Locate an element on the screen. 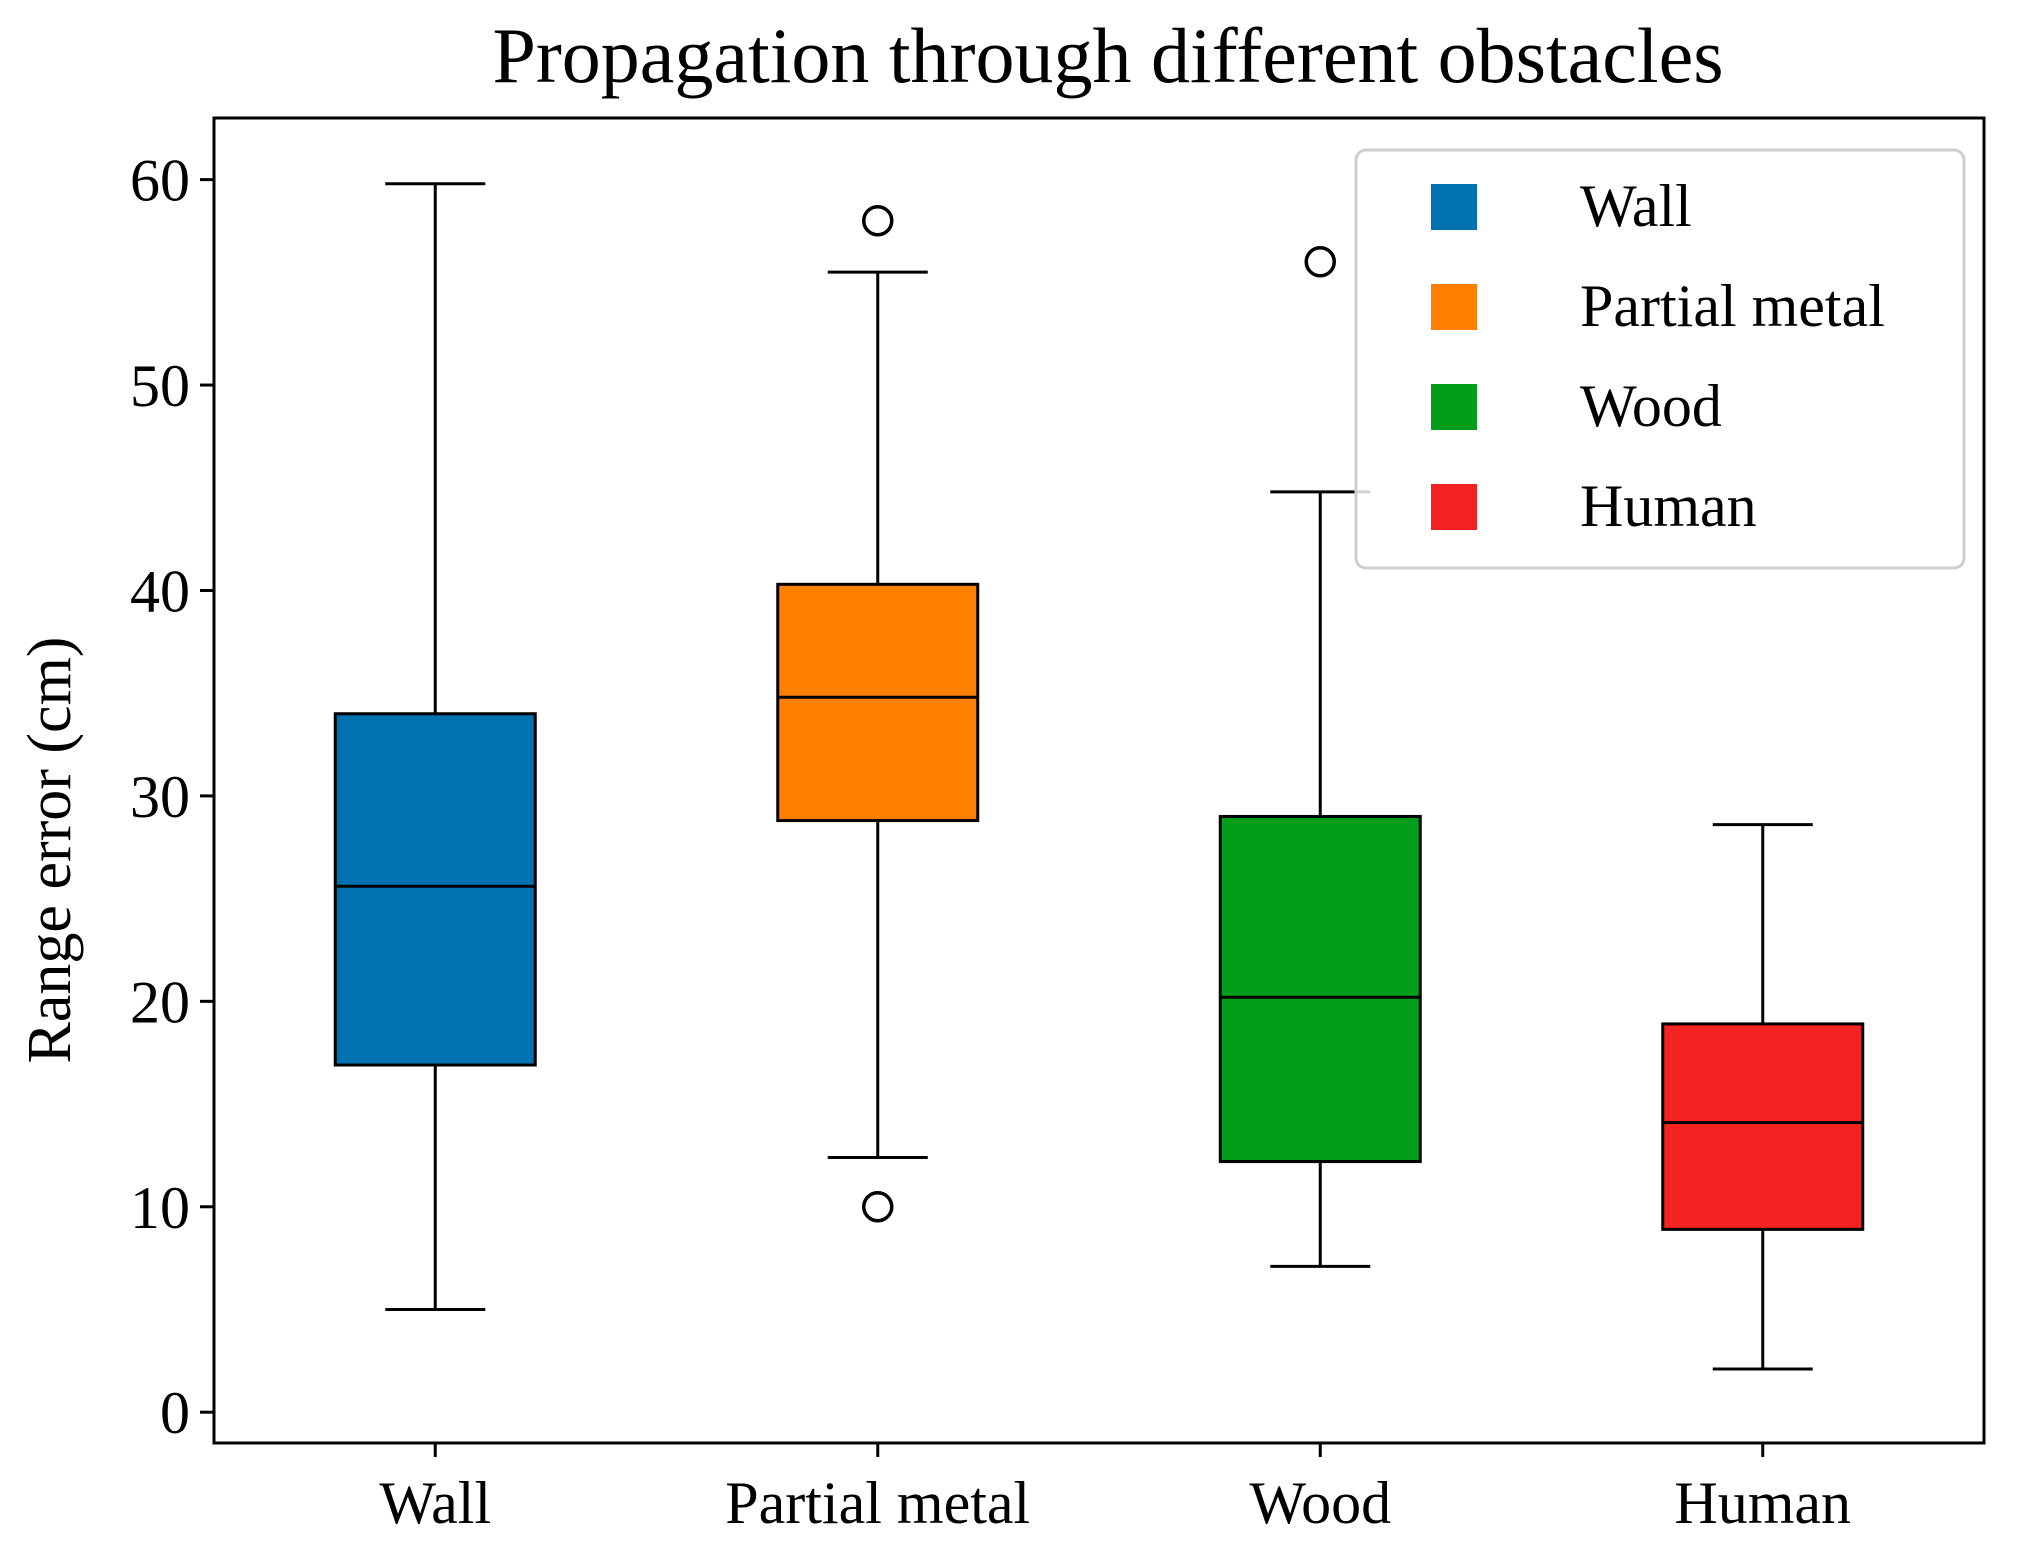 The image size is (2017, 1562). legend-frame is located at coordinates (1660, 359).